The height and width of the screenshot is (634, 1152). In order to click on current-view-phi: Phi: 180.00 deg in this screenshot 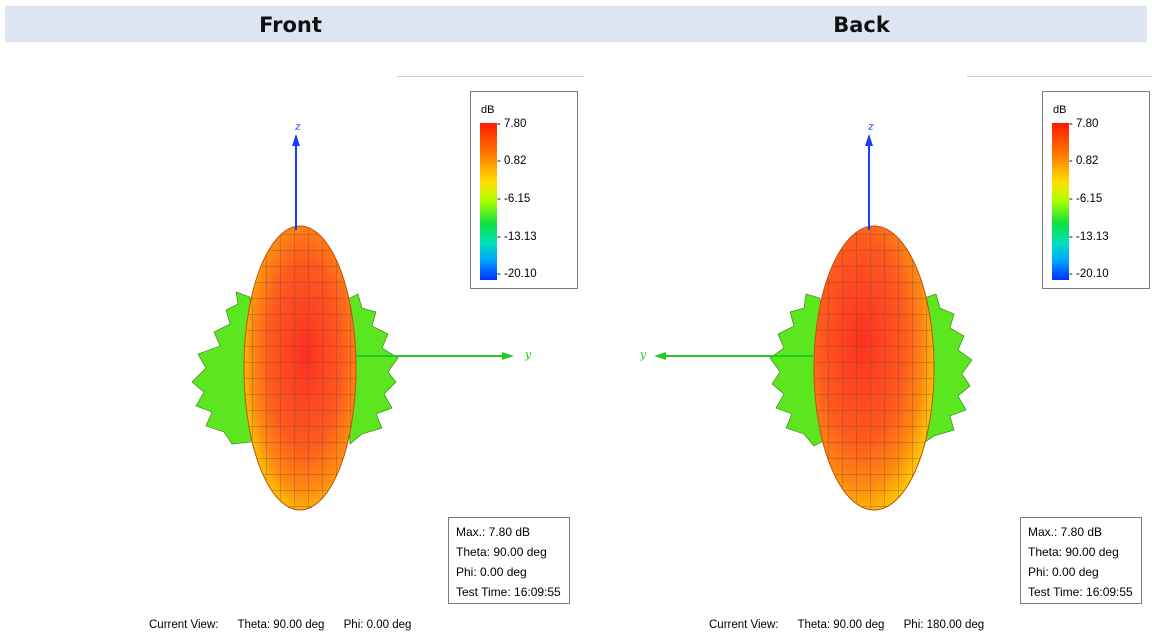, I will do `click(944, 625)`.